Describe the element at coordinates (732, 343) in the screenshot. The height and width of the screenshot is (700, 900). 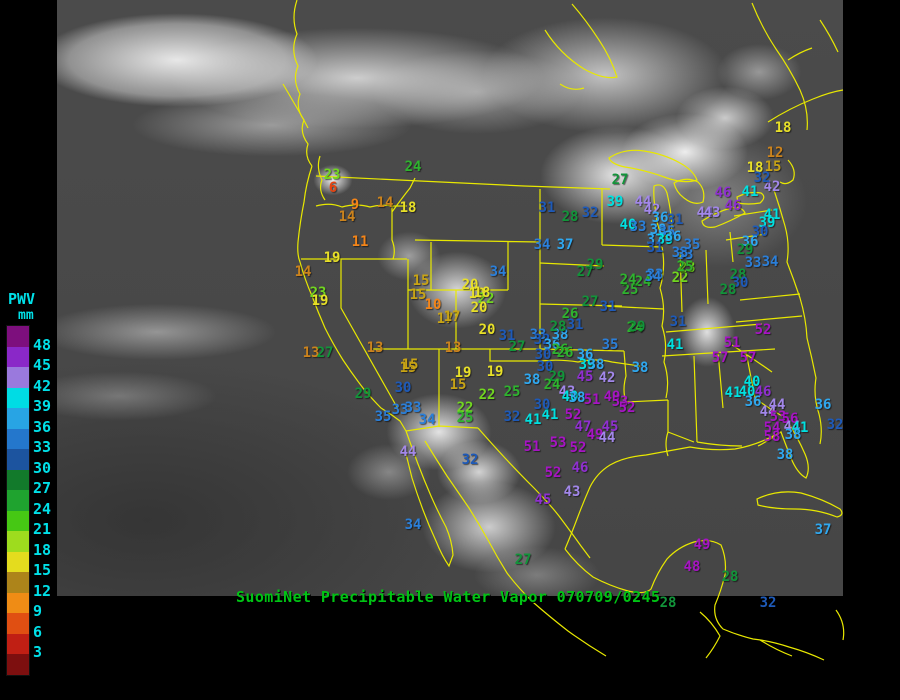
I see `station-pwv-value: 51` at that location.